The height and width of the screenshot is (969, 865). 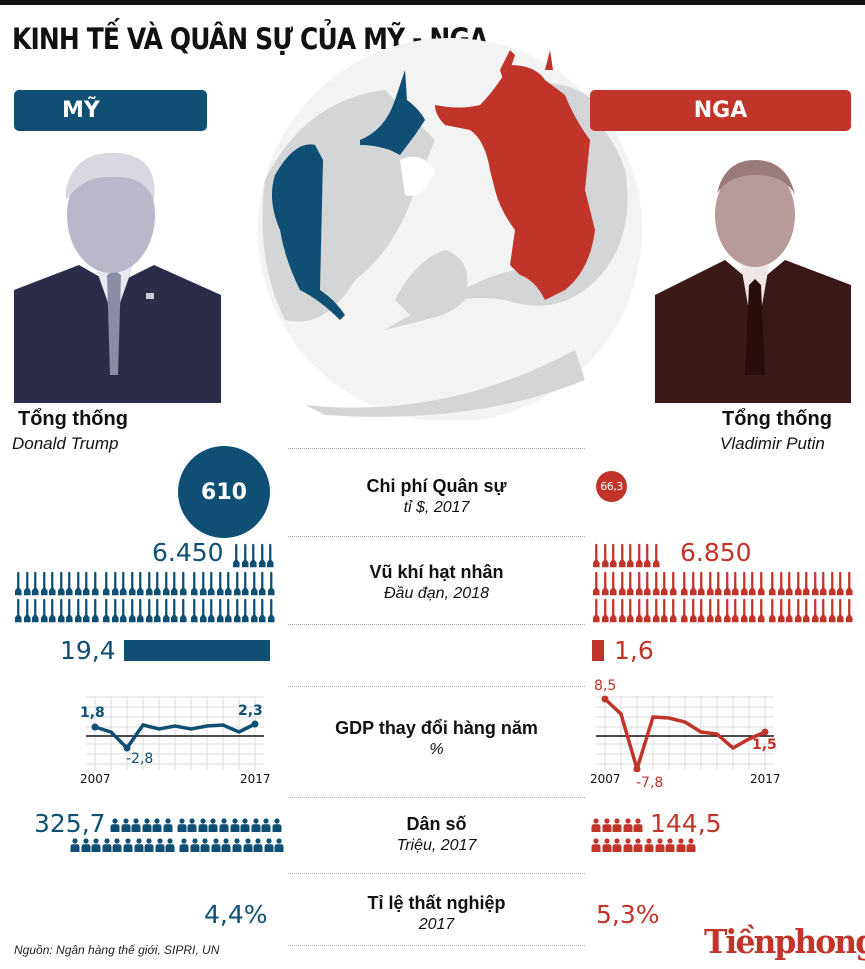 I want to click on us-leader-name: Donald Trump, so click(x=65, y=443).